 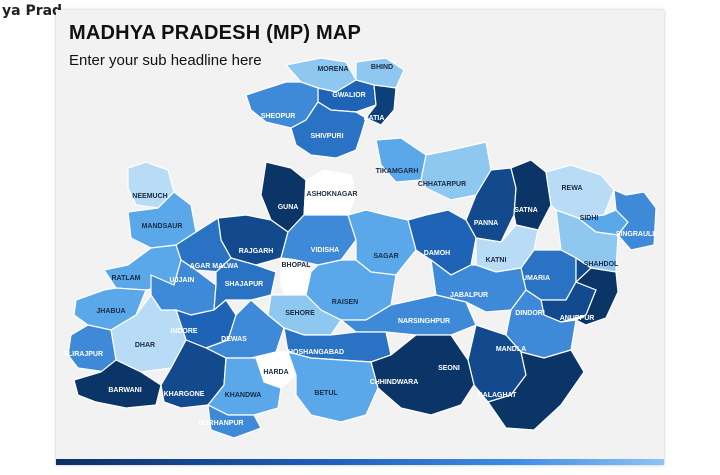 I want to click on district-balaghat, so click(x=536, y=390).